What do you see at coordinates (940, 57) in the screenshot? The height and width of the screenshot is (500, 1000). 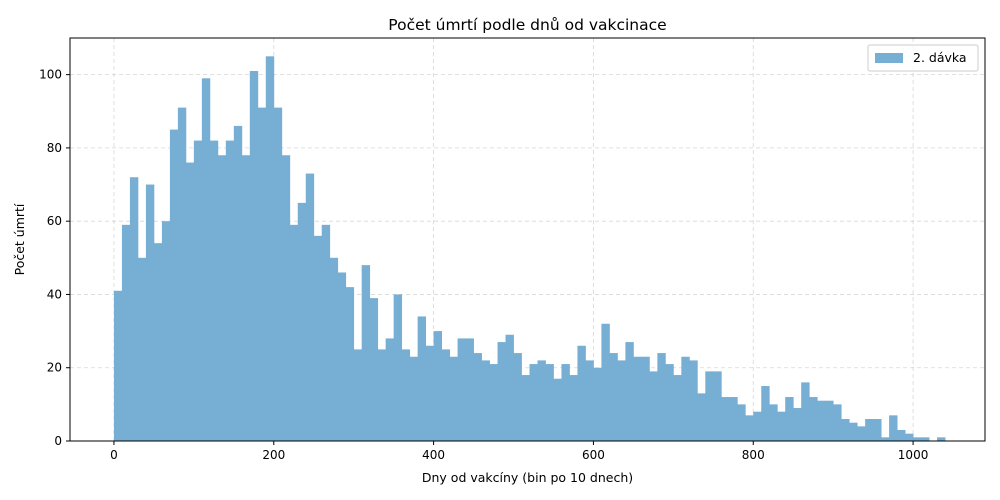 I see `legend-label: 2. dávka` at bounding box center [940, 57].